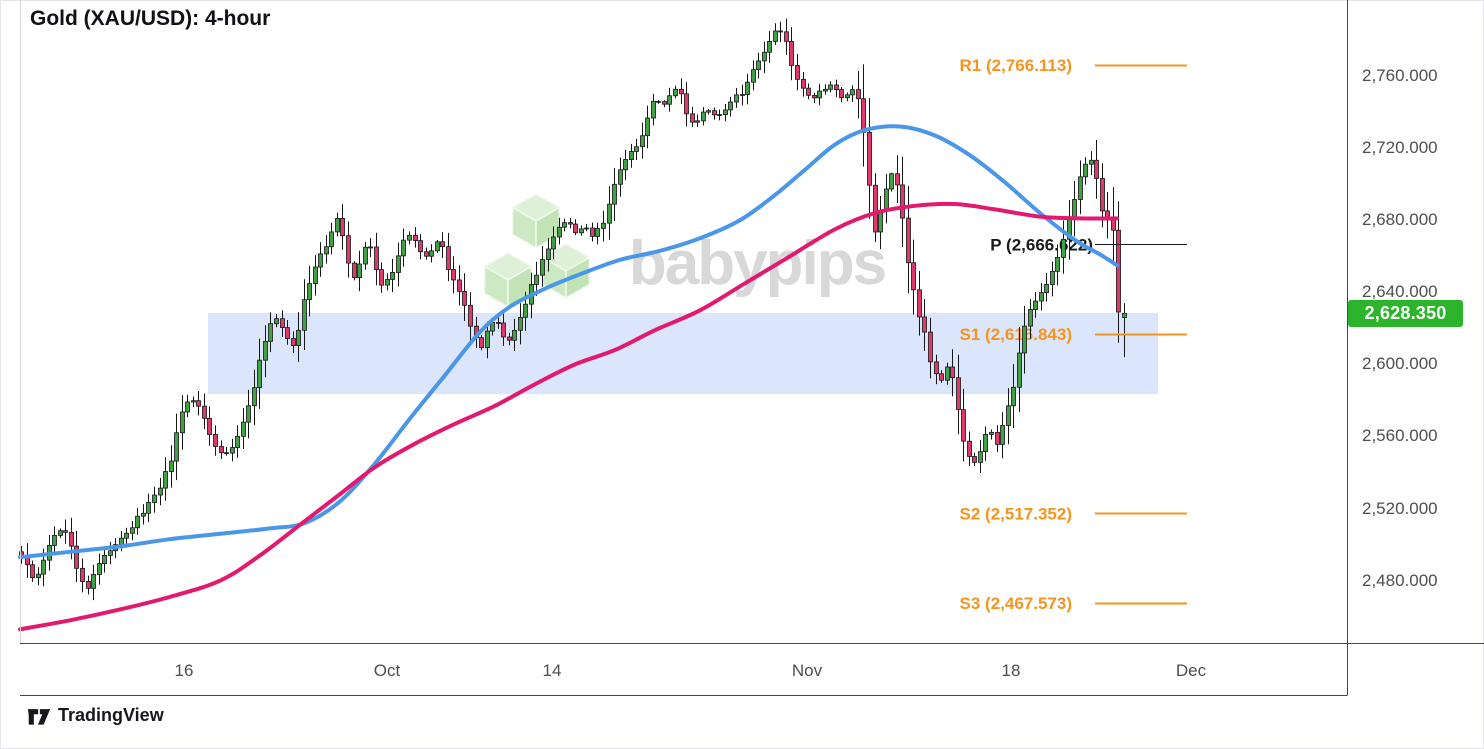 The width and height of the screenshot is (1484, 749). What do you see at coordinates (184, 670) in the screenshot?
I see `time-tick-label: 16` at bounding box center [184, 670].